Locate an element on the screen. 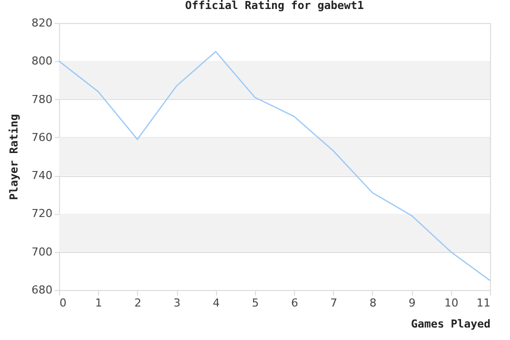 The width and height of the screenshot is (510, 340). y-tick-label: 680 is located at coordinates (42, 290).